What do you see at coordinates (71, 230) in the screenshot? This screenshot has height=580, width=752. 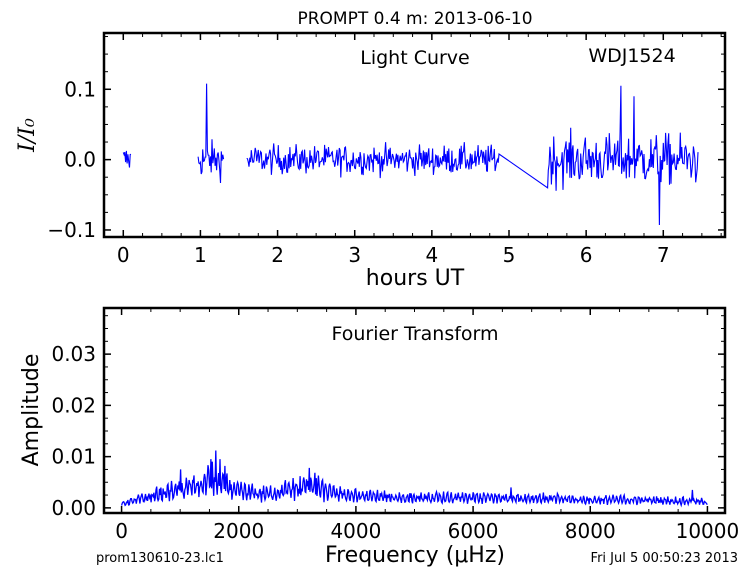 I see `y-tick-label: −0.1` at bounding box center [71, 230].